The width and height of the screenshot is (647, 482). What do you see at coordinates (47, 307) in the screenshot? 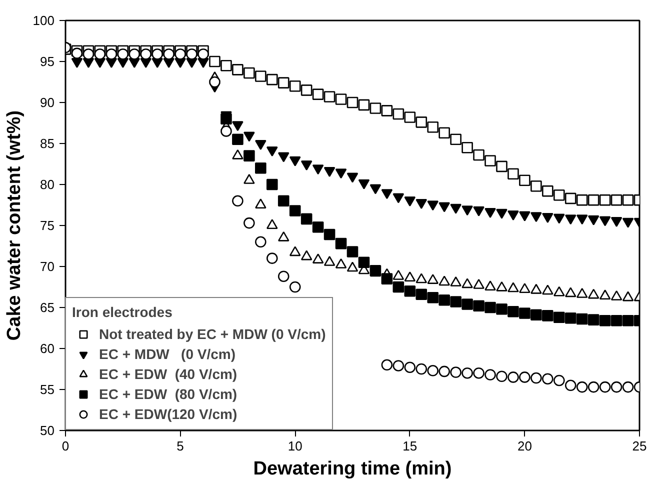
I see `y-tick-label: 65` at bounding box center [47, 307].